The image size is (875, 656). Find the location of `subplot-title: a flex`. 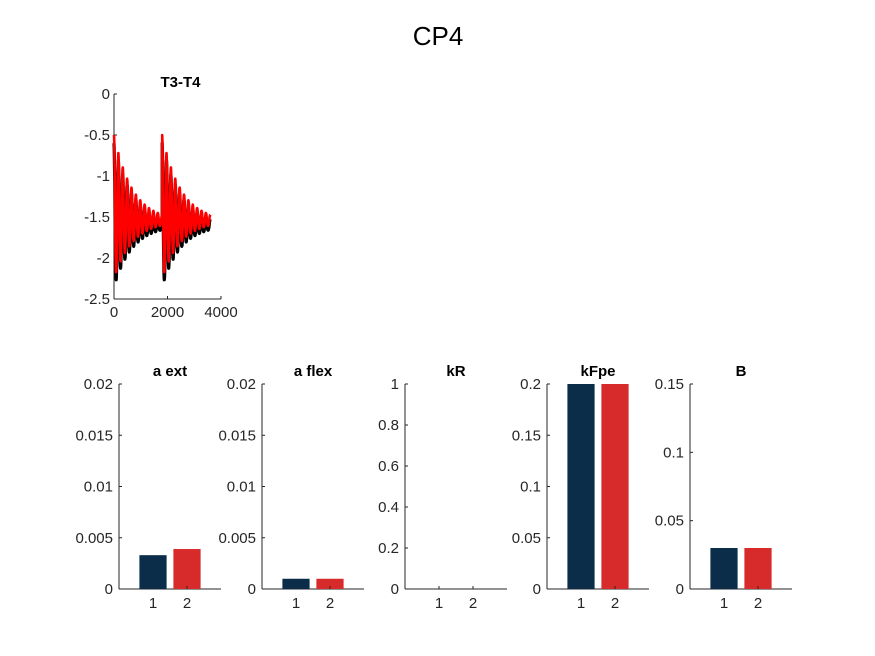

subplot-title: a flex is located at coordinates (313, 371).